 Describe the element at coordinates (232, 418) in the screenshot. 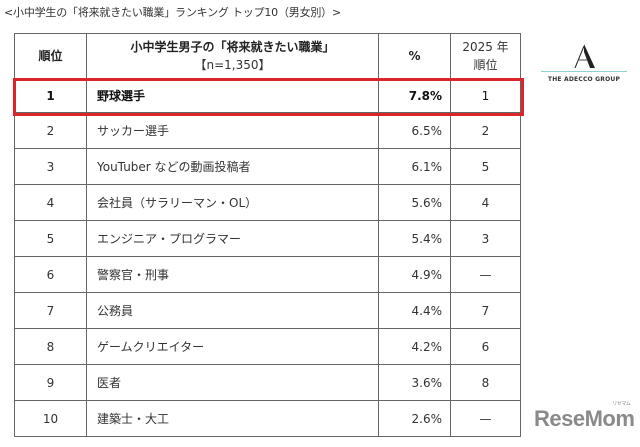

I see `job-cell: 建築士・大工` at that location.